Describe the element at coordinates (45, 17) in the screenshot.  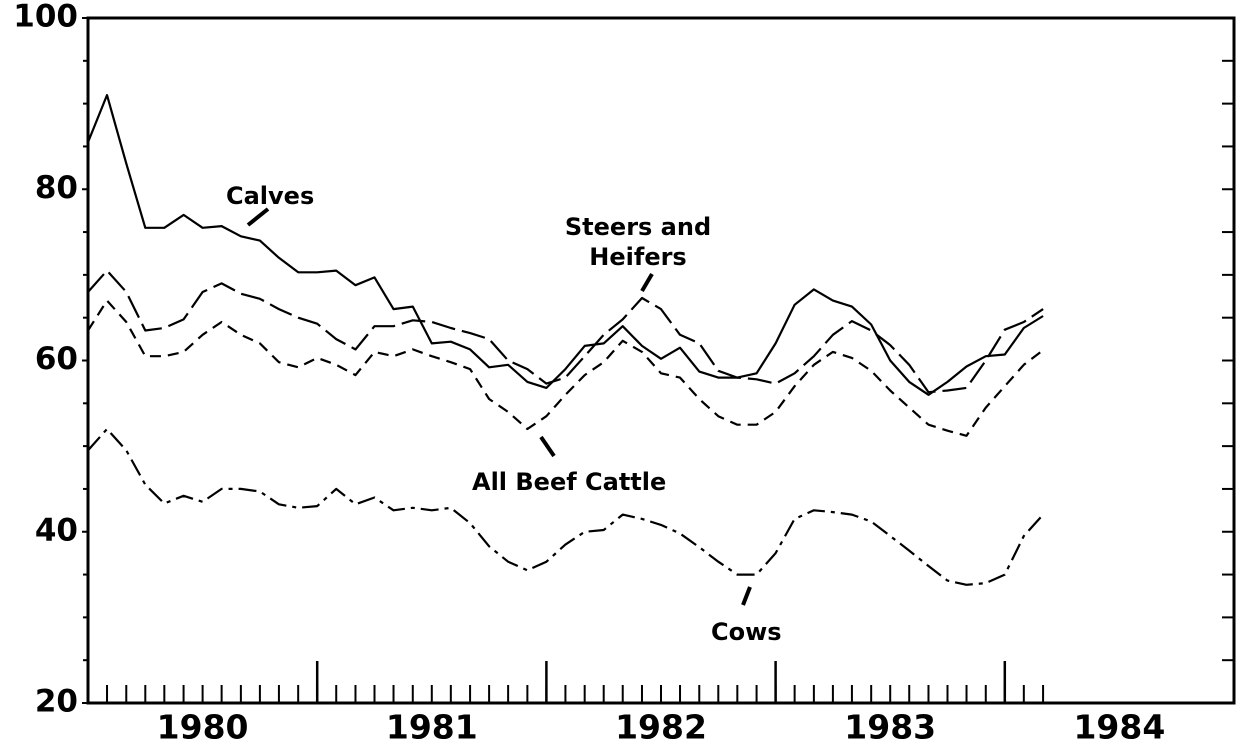
I see `y-tick-label: 100` at that location.